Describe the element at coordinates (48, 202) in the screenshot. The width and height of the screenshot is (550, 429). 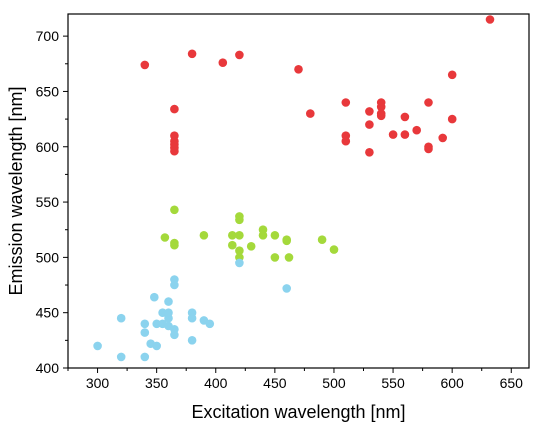
I see `y-tick-label: 550` at that location.